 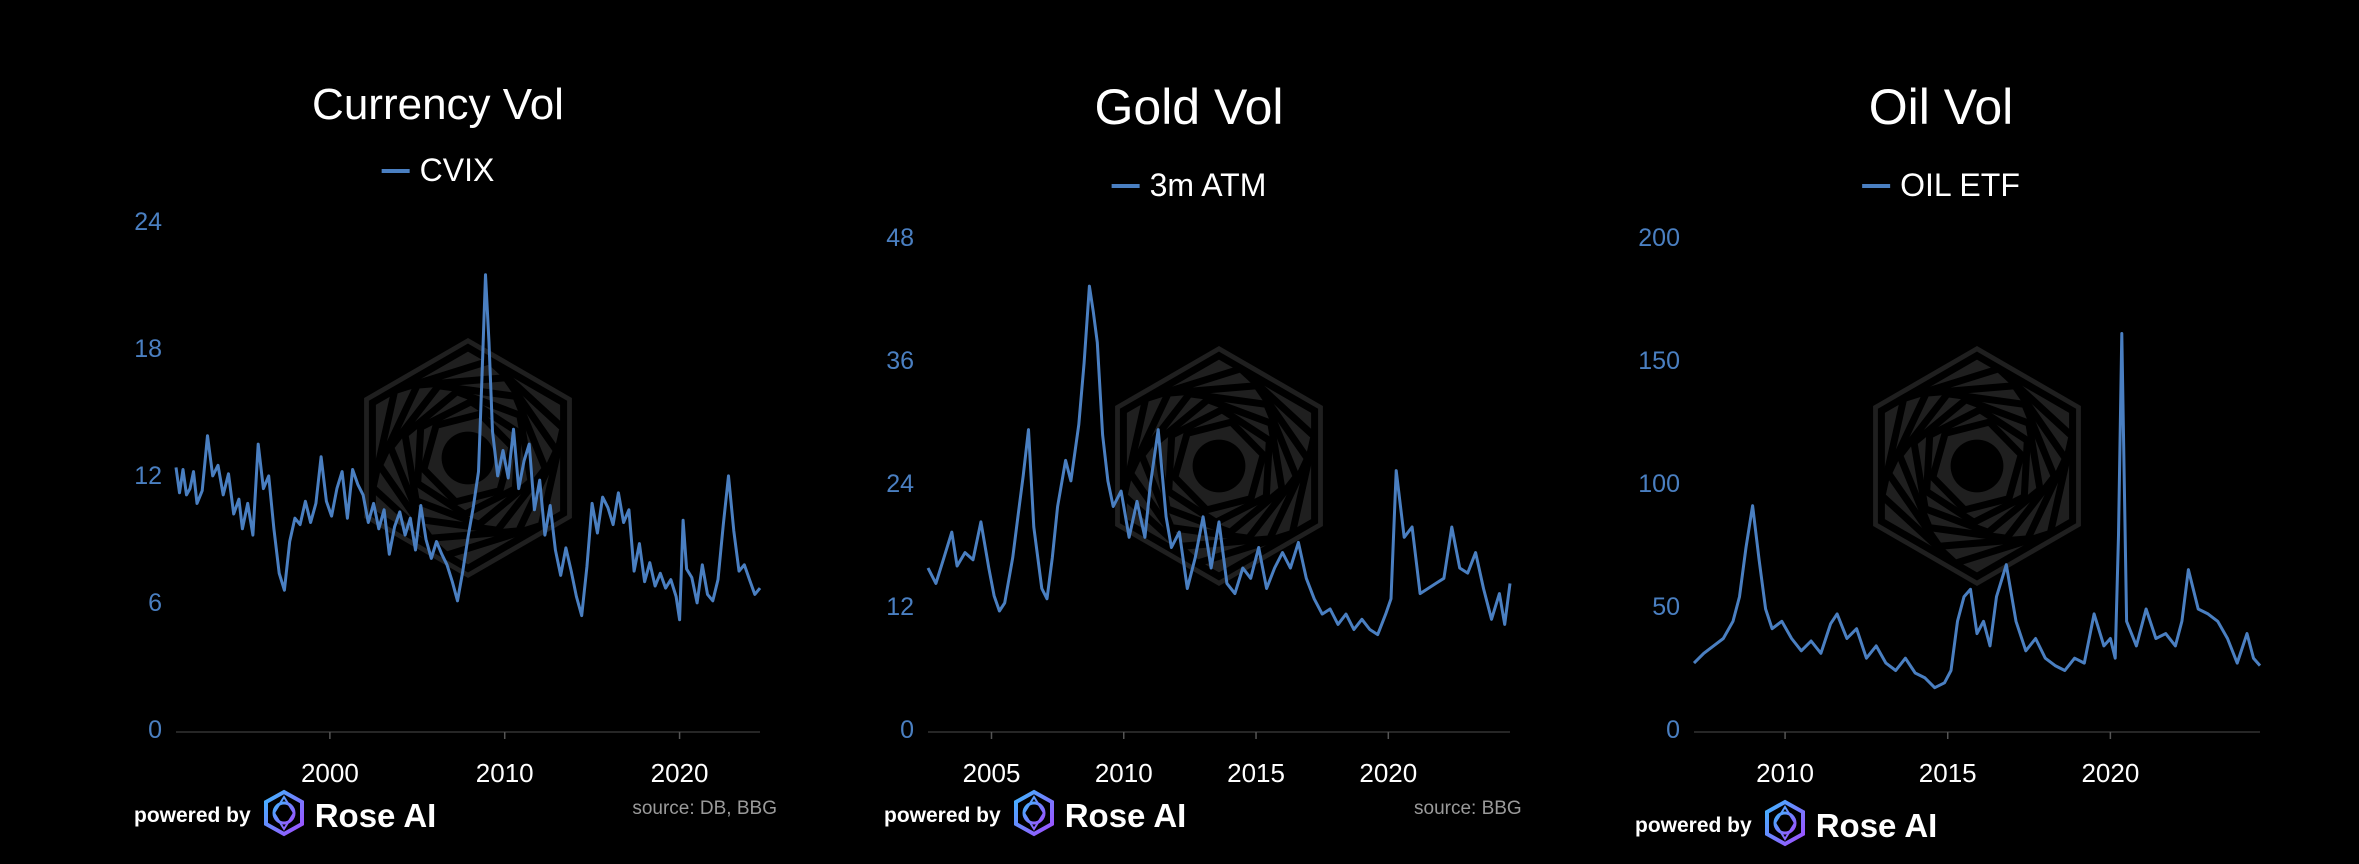 I want to click on legend-label: 3m ATM, so click(x=1208, y=185).